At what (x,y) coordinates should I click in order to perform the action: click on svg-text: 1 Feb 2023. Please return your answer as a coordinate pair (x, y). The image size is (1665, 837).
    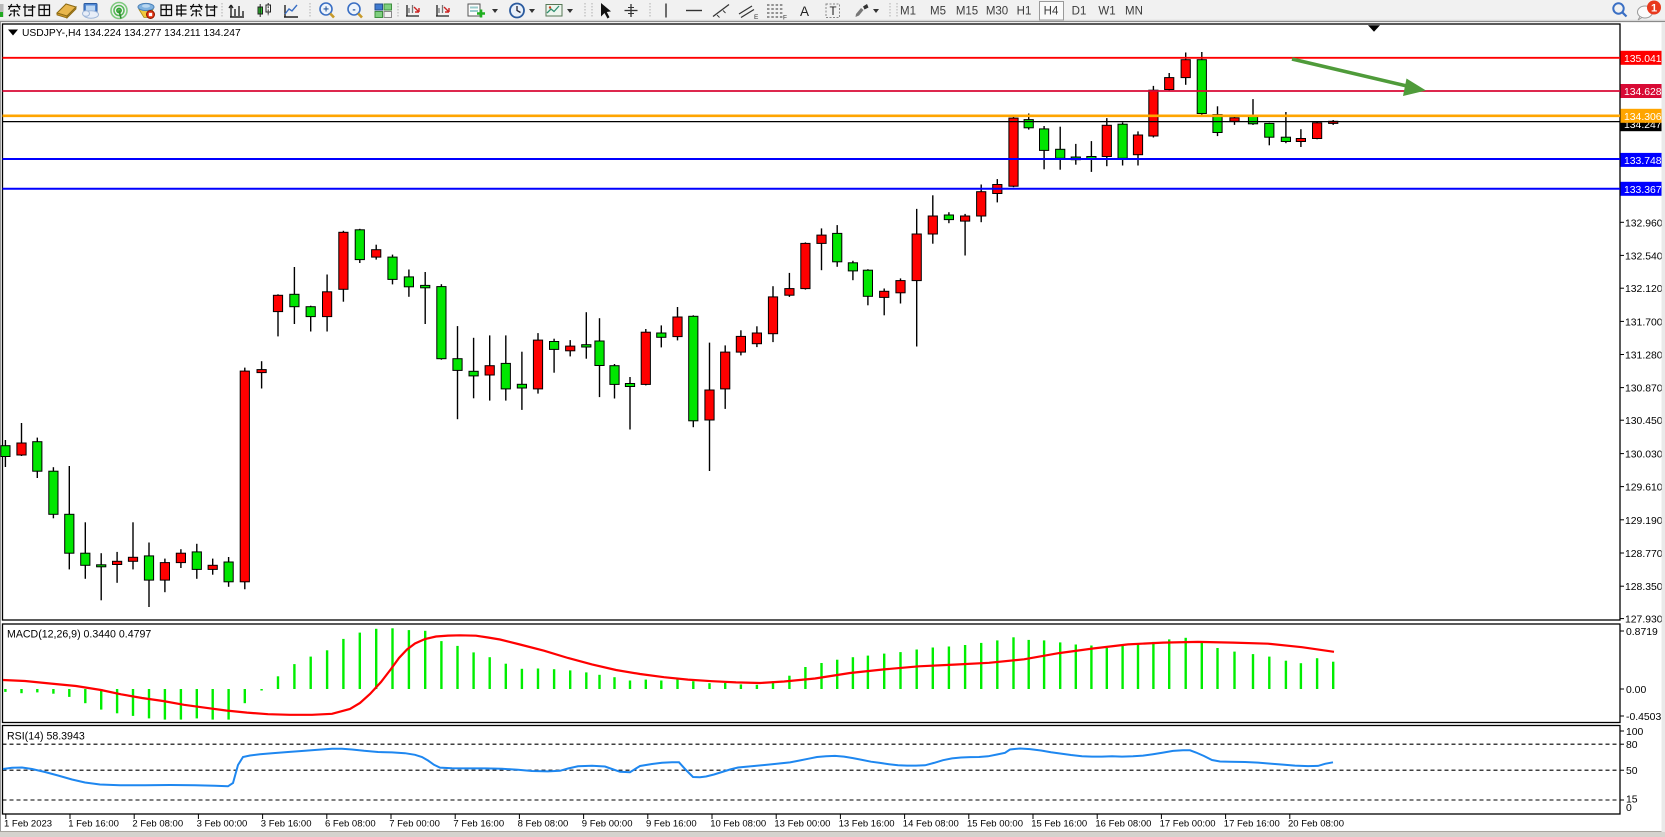
    Looking at the image, I should click on (28, 824).